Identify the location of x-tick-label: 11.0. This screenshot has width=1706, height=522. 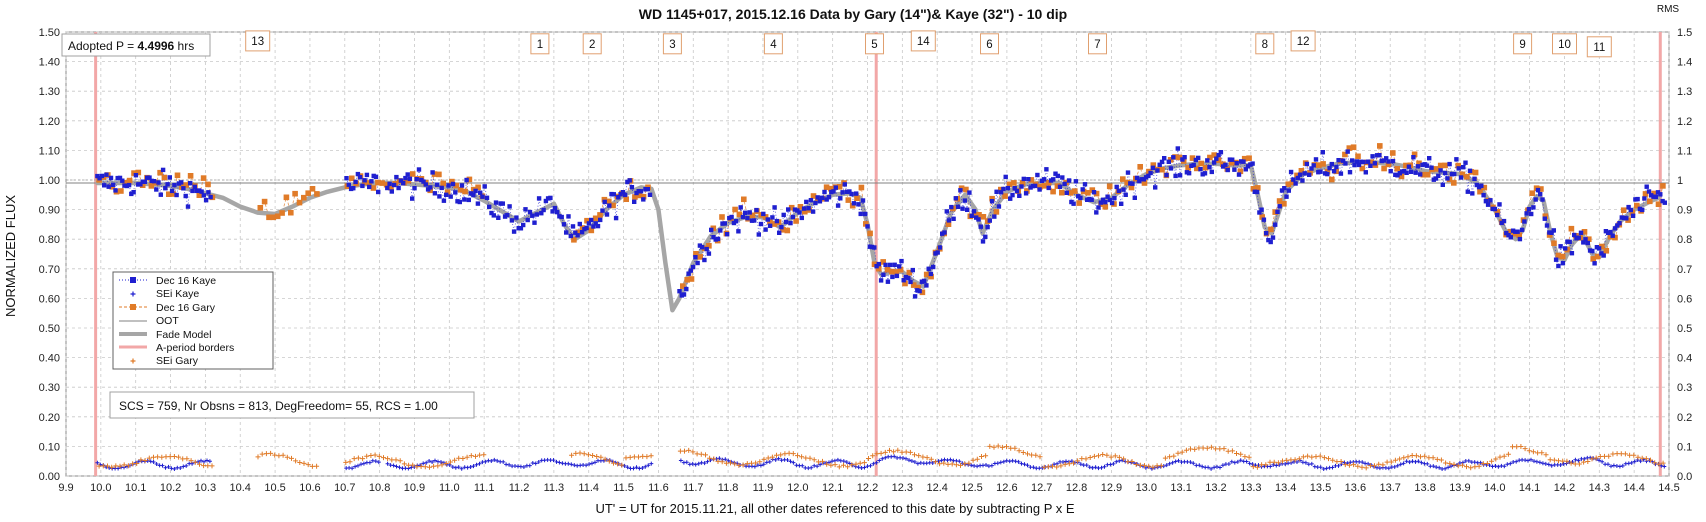
(449, 488).